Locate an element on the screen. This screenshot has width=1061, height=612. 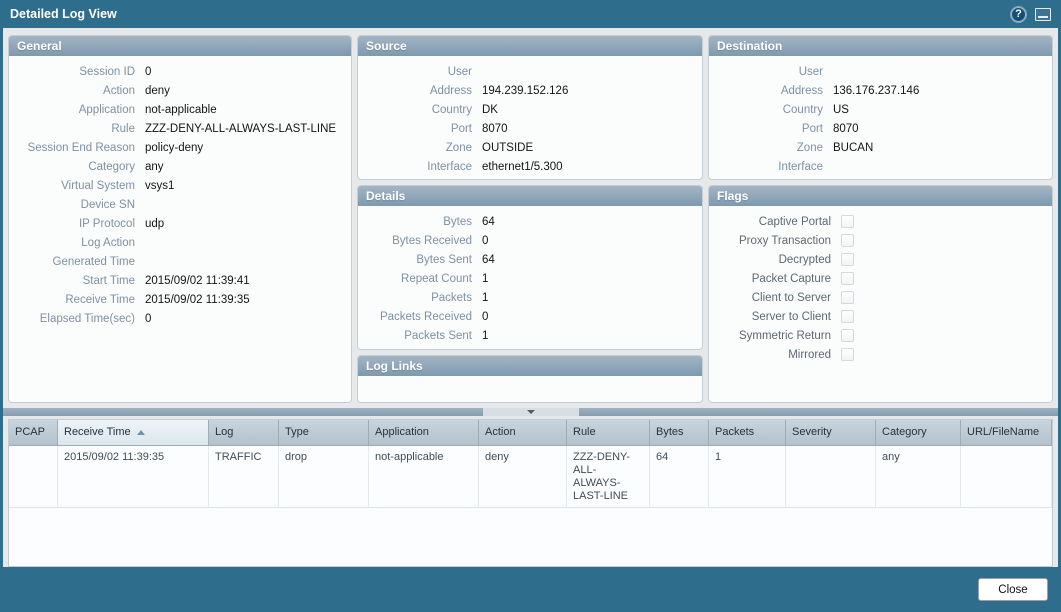
sort-ascending-icon is located at coordinates (140, 432).